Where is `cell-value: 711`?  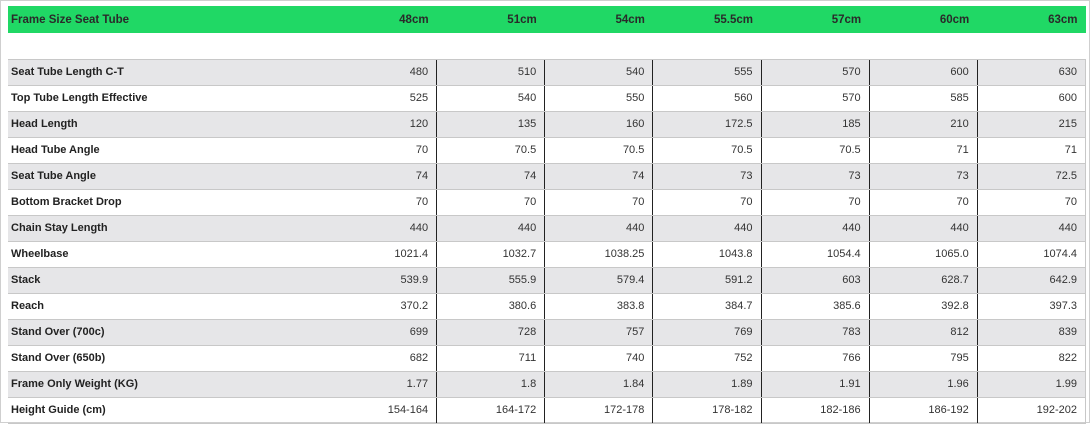 cell-value: 711 is located at coordinates (491, 358).